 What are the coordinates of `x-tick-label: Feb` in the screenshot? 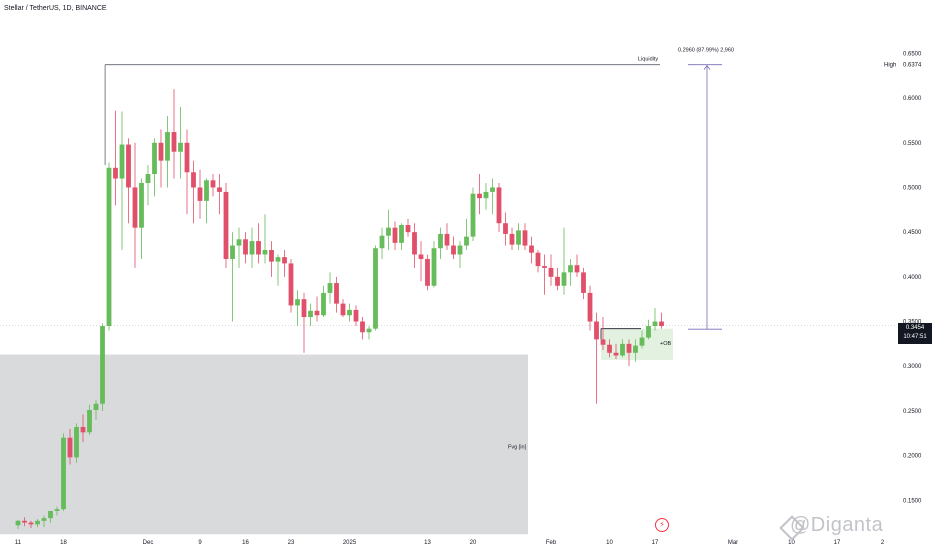 It's located at (551, 543).